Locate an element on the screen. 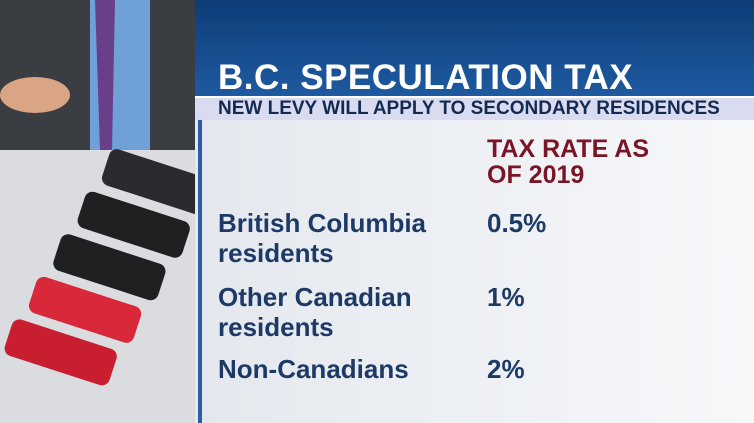 The image size is (754, 423). subtitle-bar is located at coordinates (474, 108).